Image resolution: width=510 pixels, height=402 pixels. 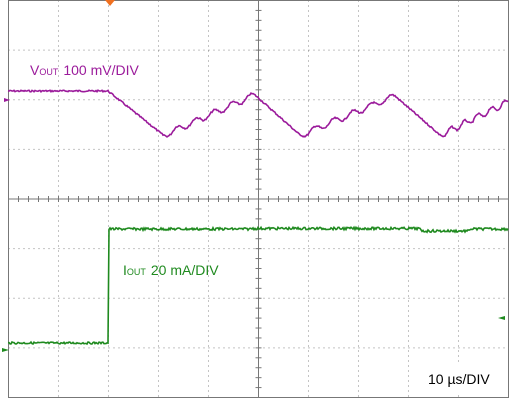 I want to click on timebase-label: 10 µs/DIV, so click(x=459, y=379).